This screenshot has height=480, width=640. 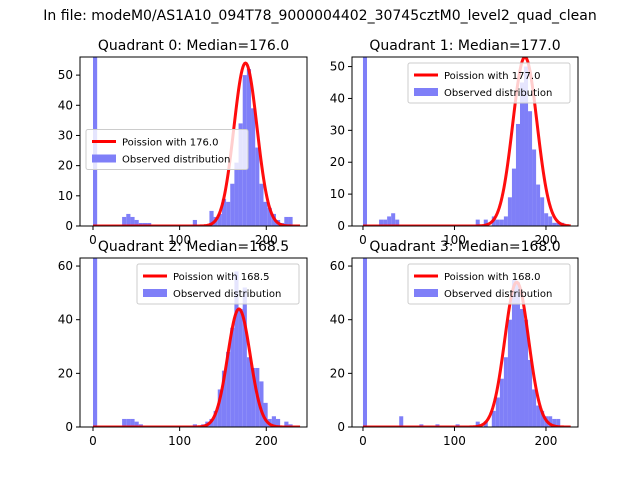 I want to click on quadrant-2-legend: Poission with 168.5 Observed distribution, so click(x=218, y=284).